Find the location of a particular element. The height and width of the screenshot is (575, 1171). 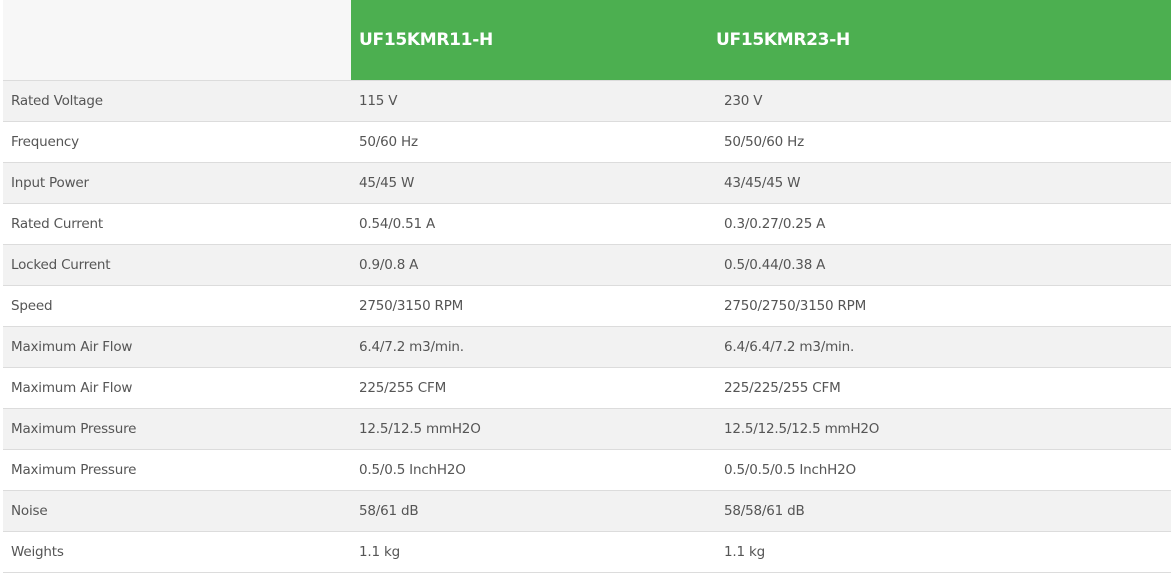

row-label: Rated Current is located at coordinates (57, 224).